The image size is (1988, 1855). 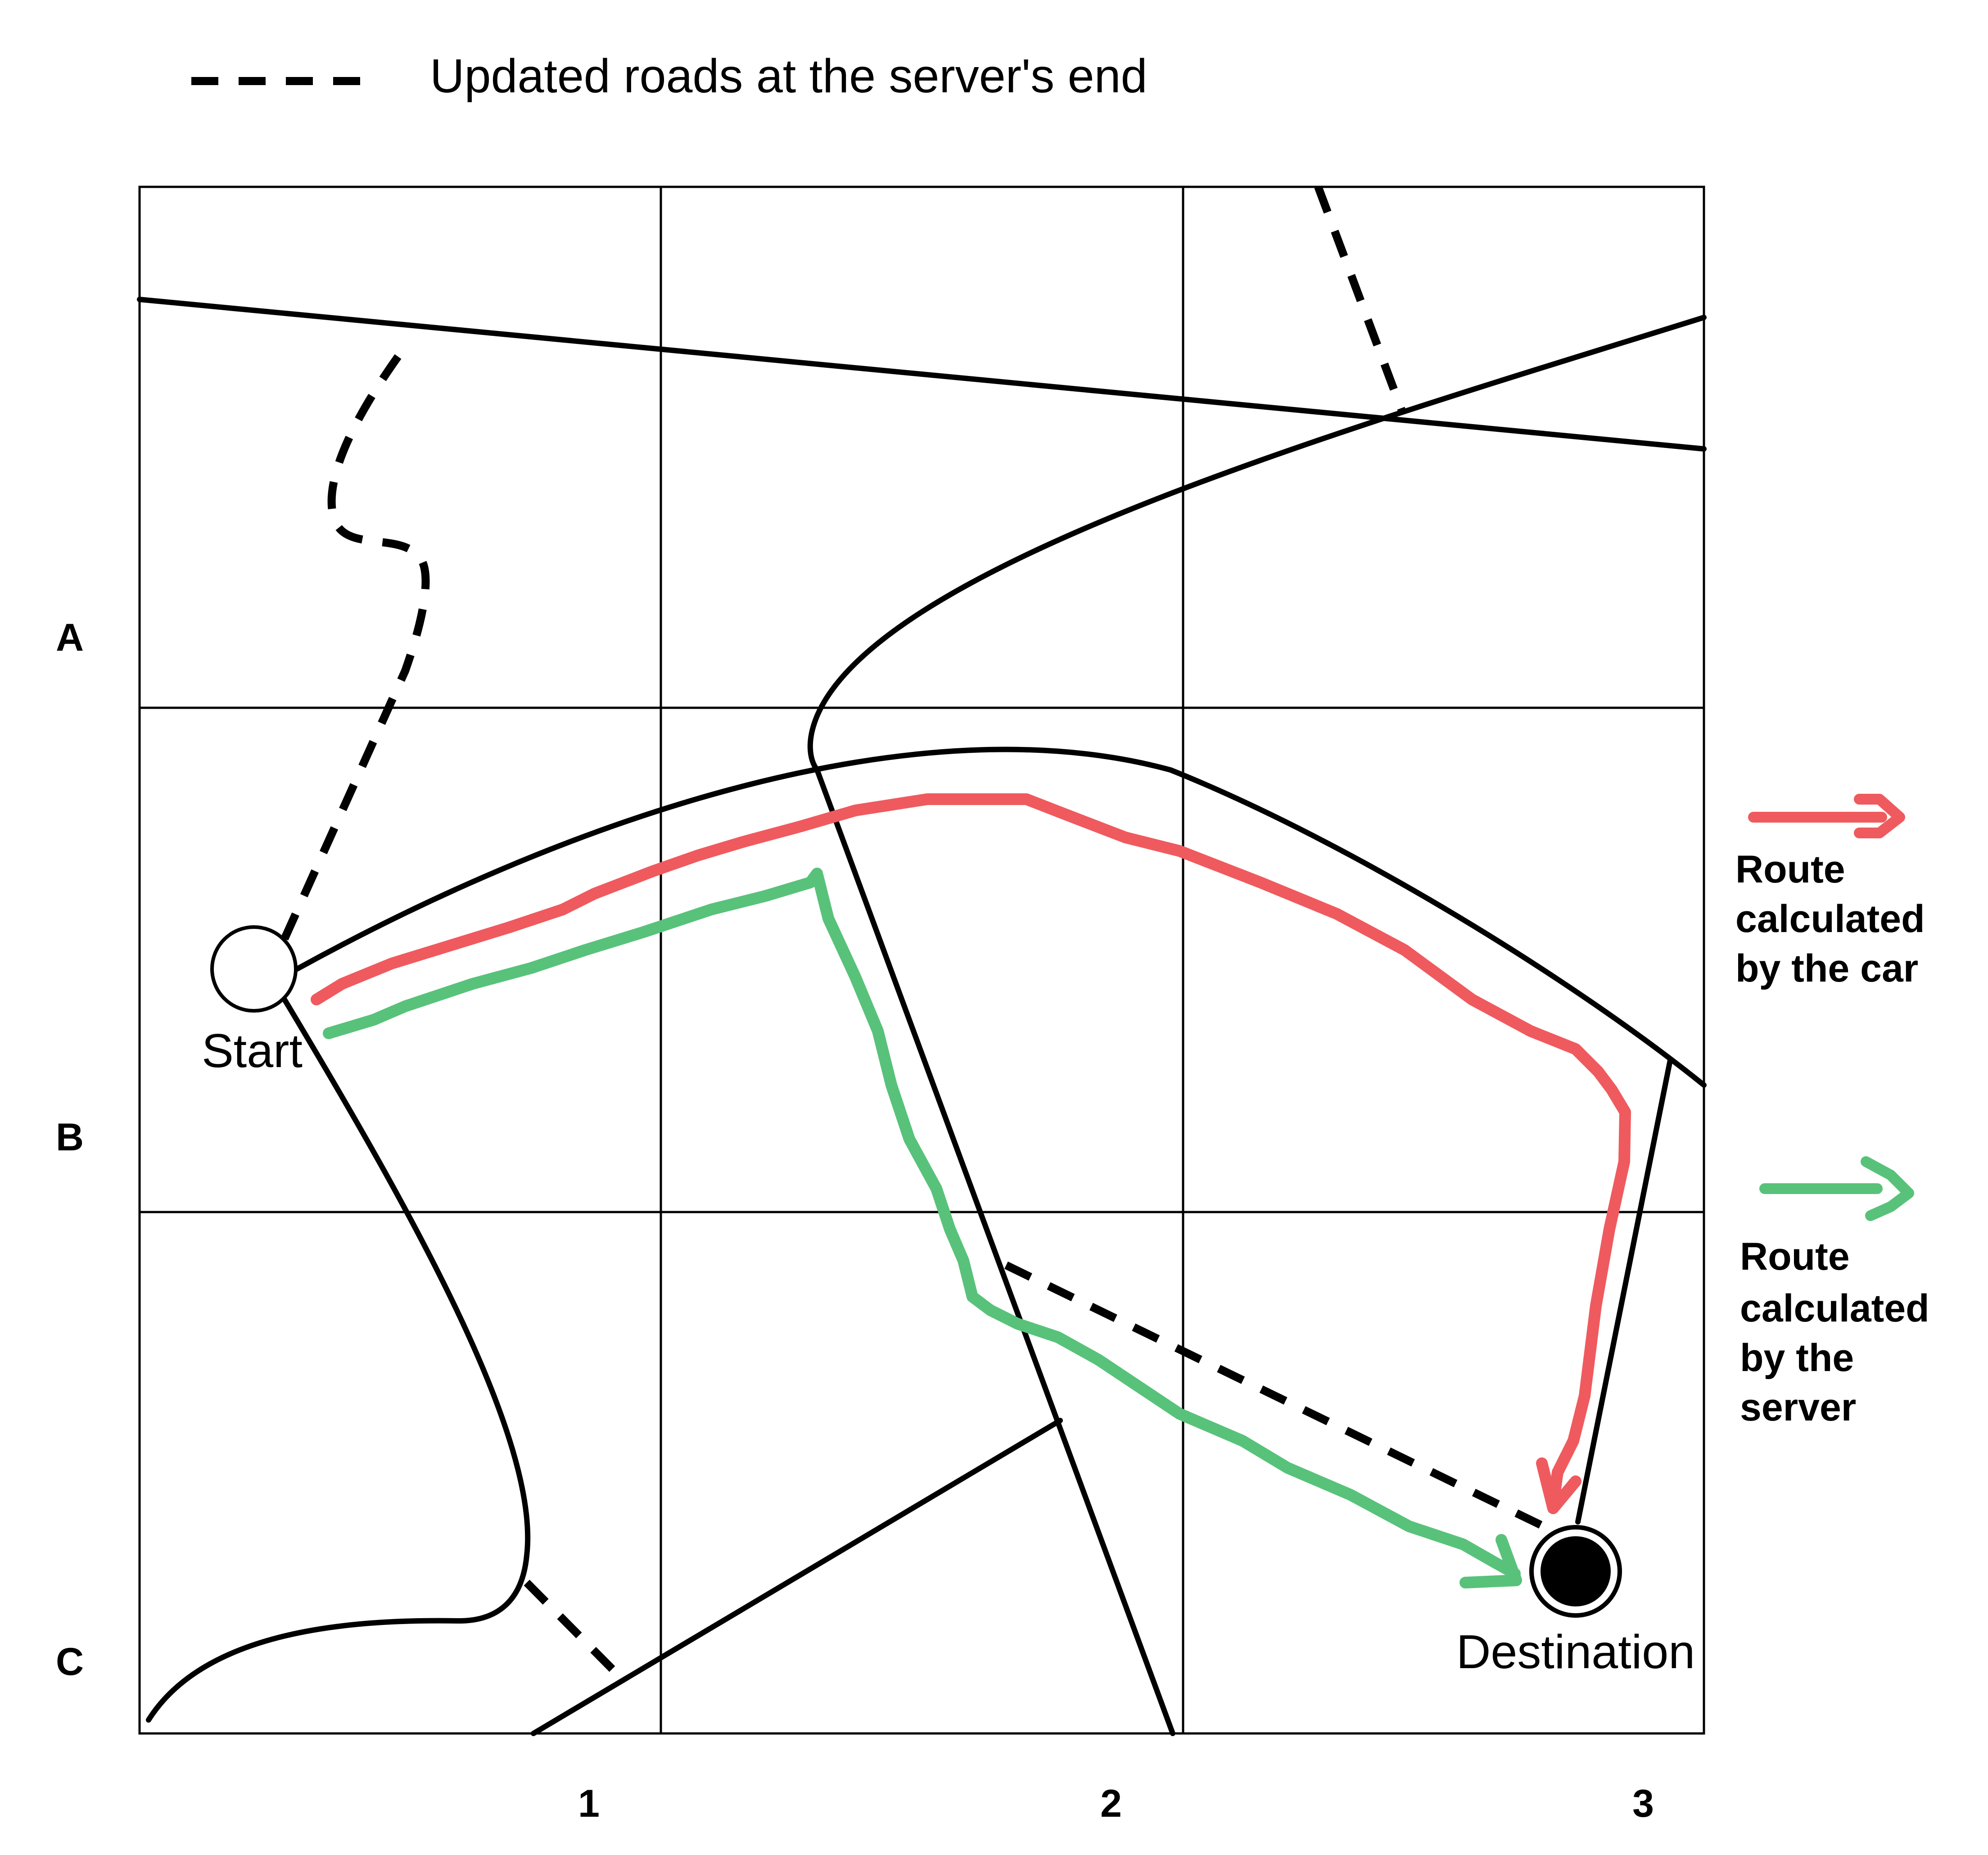 What do you see at coordinates (922, 374) in the screenshot?
I see `road-top-horizontal` at bounding box center [922, 374].